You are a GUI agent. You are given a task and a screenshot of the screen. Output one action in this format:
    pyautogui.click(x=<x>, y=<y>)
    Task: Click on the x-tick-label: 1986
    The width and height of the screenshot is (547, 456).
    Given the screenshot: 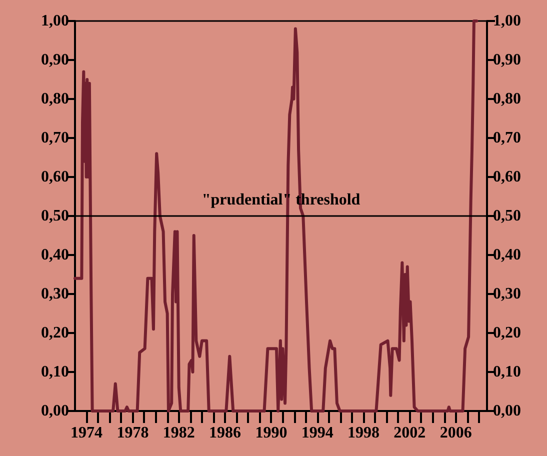 What is the action you would take?
    pyautogui.click(x=225, y=433)
    